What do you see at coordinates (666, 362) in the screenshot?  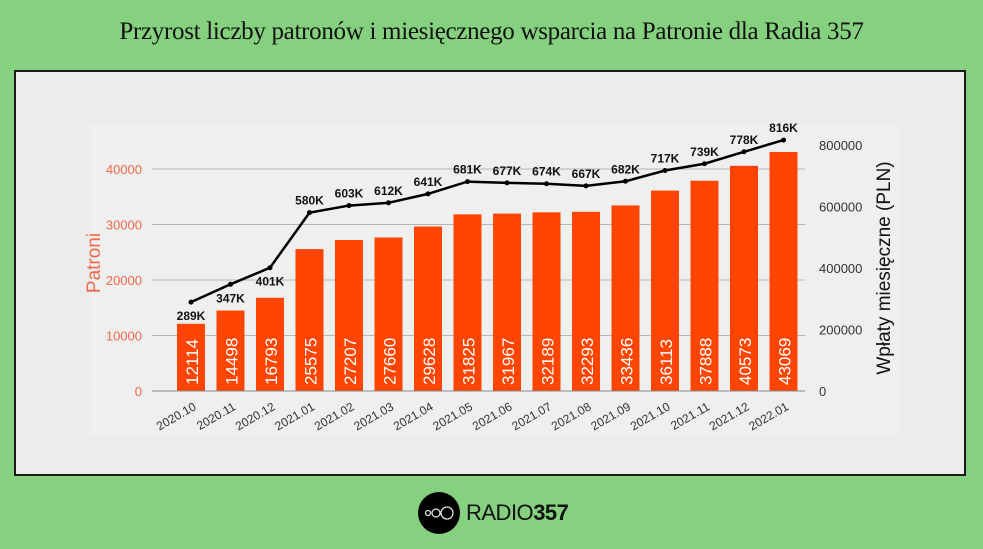 I see `bar-value-label: 36113` at bounding box center [666, 362].